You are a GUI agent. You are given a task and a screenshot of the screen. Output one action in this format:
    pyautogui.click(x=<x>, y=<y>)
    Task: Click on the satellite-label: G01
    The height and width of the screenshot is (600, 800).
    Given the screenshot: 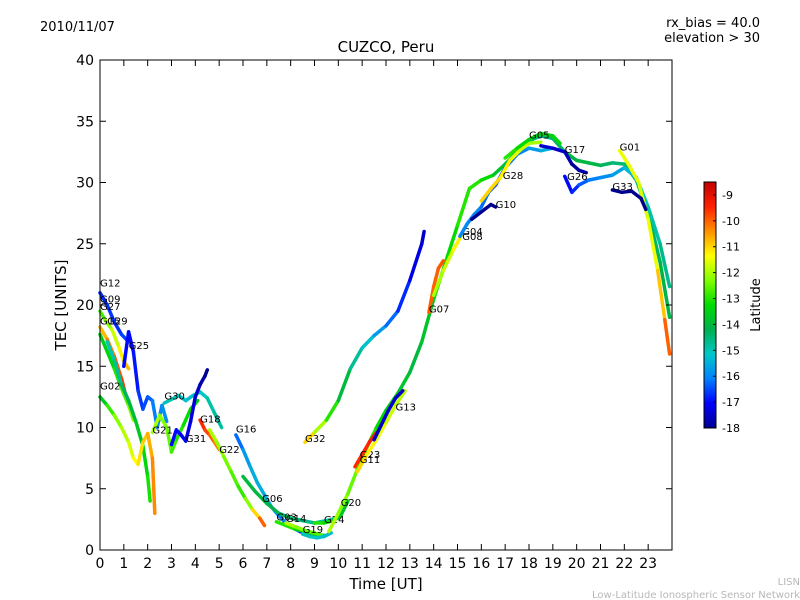 What is the action you would take?
    pyautogui.click(x=630, y=148)
    